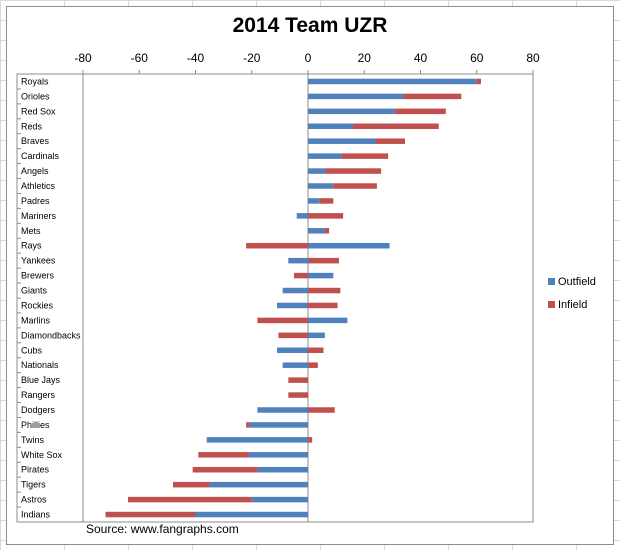 This screenshot has width=620, height=550. Describe the element at coordinates (252, 58) in the screenshot. I see `x-tick-label: -20` at that location.